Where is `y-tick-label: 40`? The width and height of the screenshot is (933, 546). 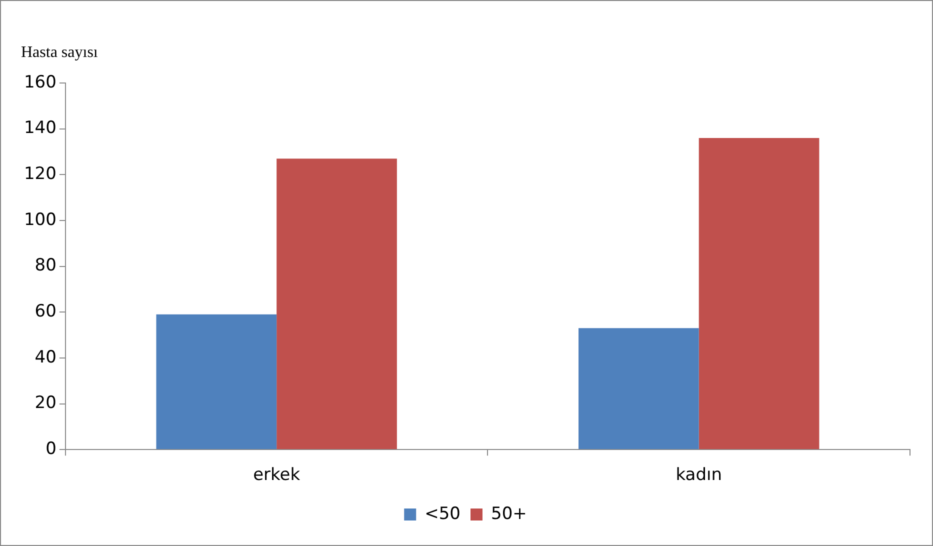 y-tick-label: 40 is located at coordinates (45, 357).